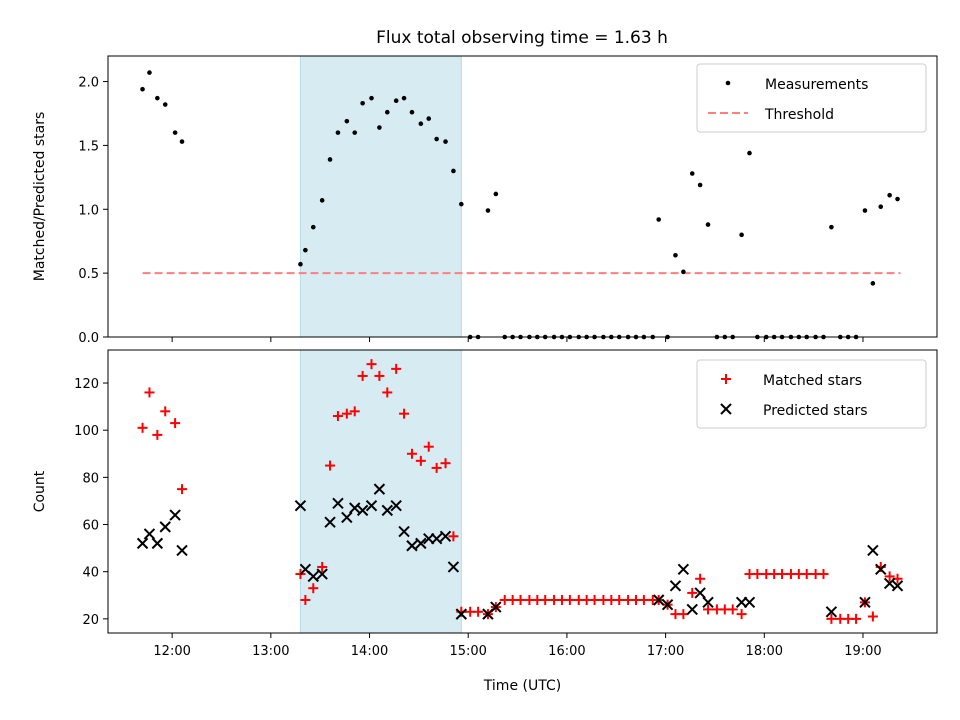 Image resolution: width=960 pixels, height=720 pixels. Describe the element at coordinates (811, 98) in the screenshot. I see `top-legend: Measurements Threshold` at that location.